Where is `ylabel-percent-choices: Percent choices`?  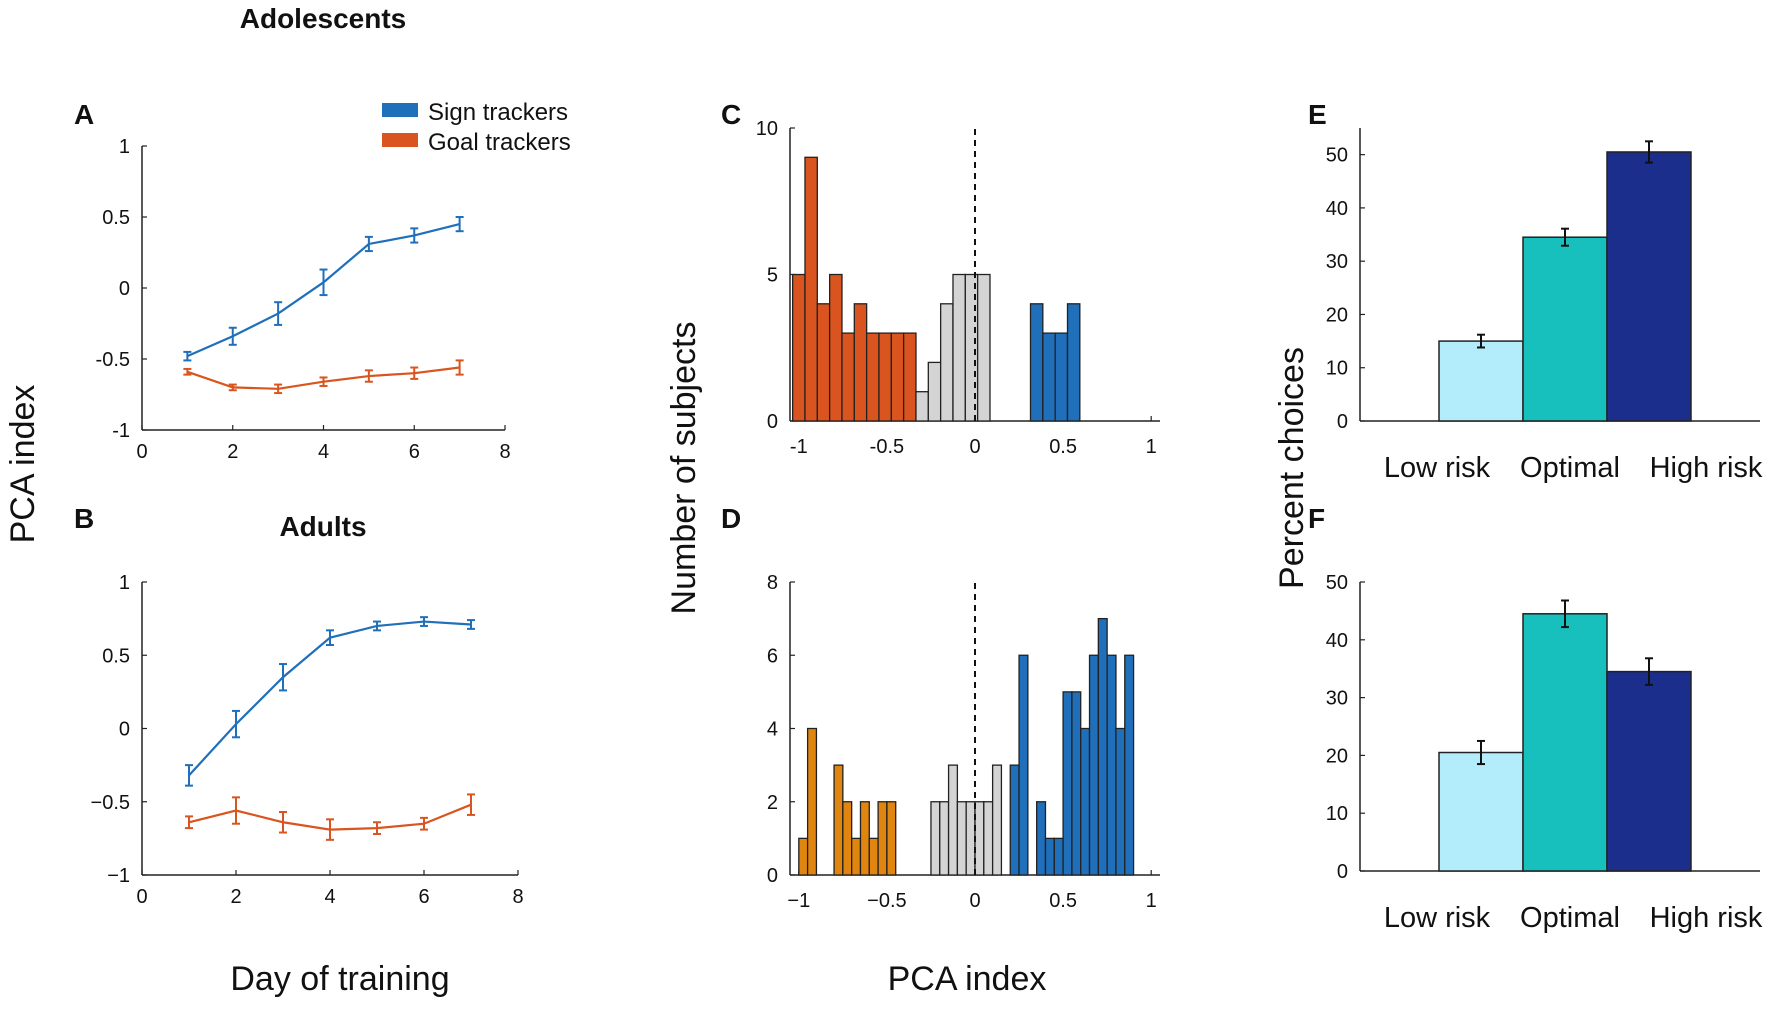 ylabel-percent-choices: Percent choices is located at coordinates (1292, 468).